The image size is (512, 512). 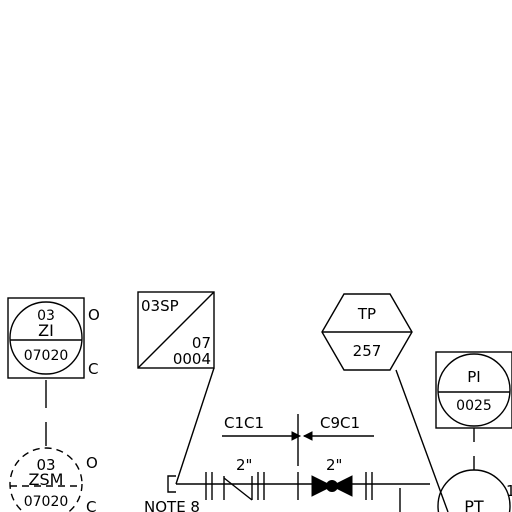 What do you see at coordinates (422, 440) in the screenshot?
I see `tp-connector` at bounding box center [422, 440].